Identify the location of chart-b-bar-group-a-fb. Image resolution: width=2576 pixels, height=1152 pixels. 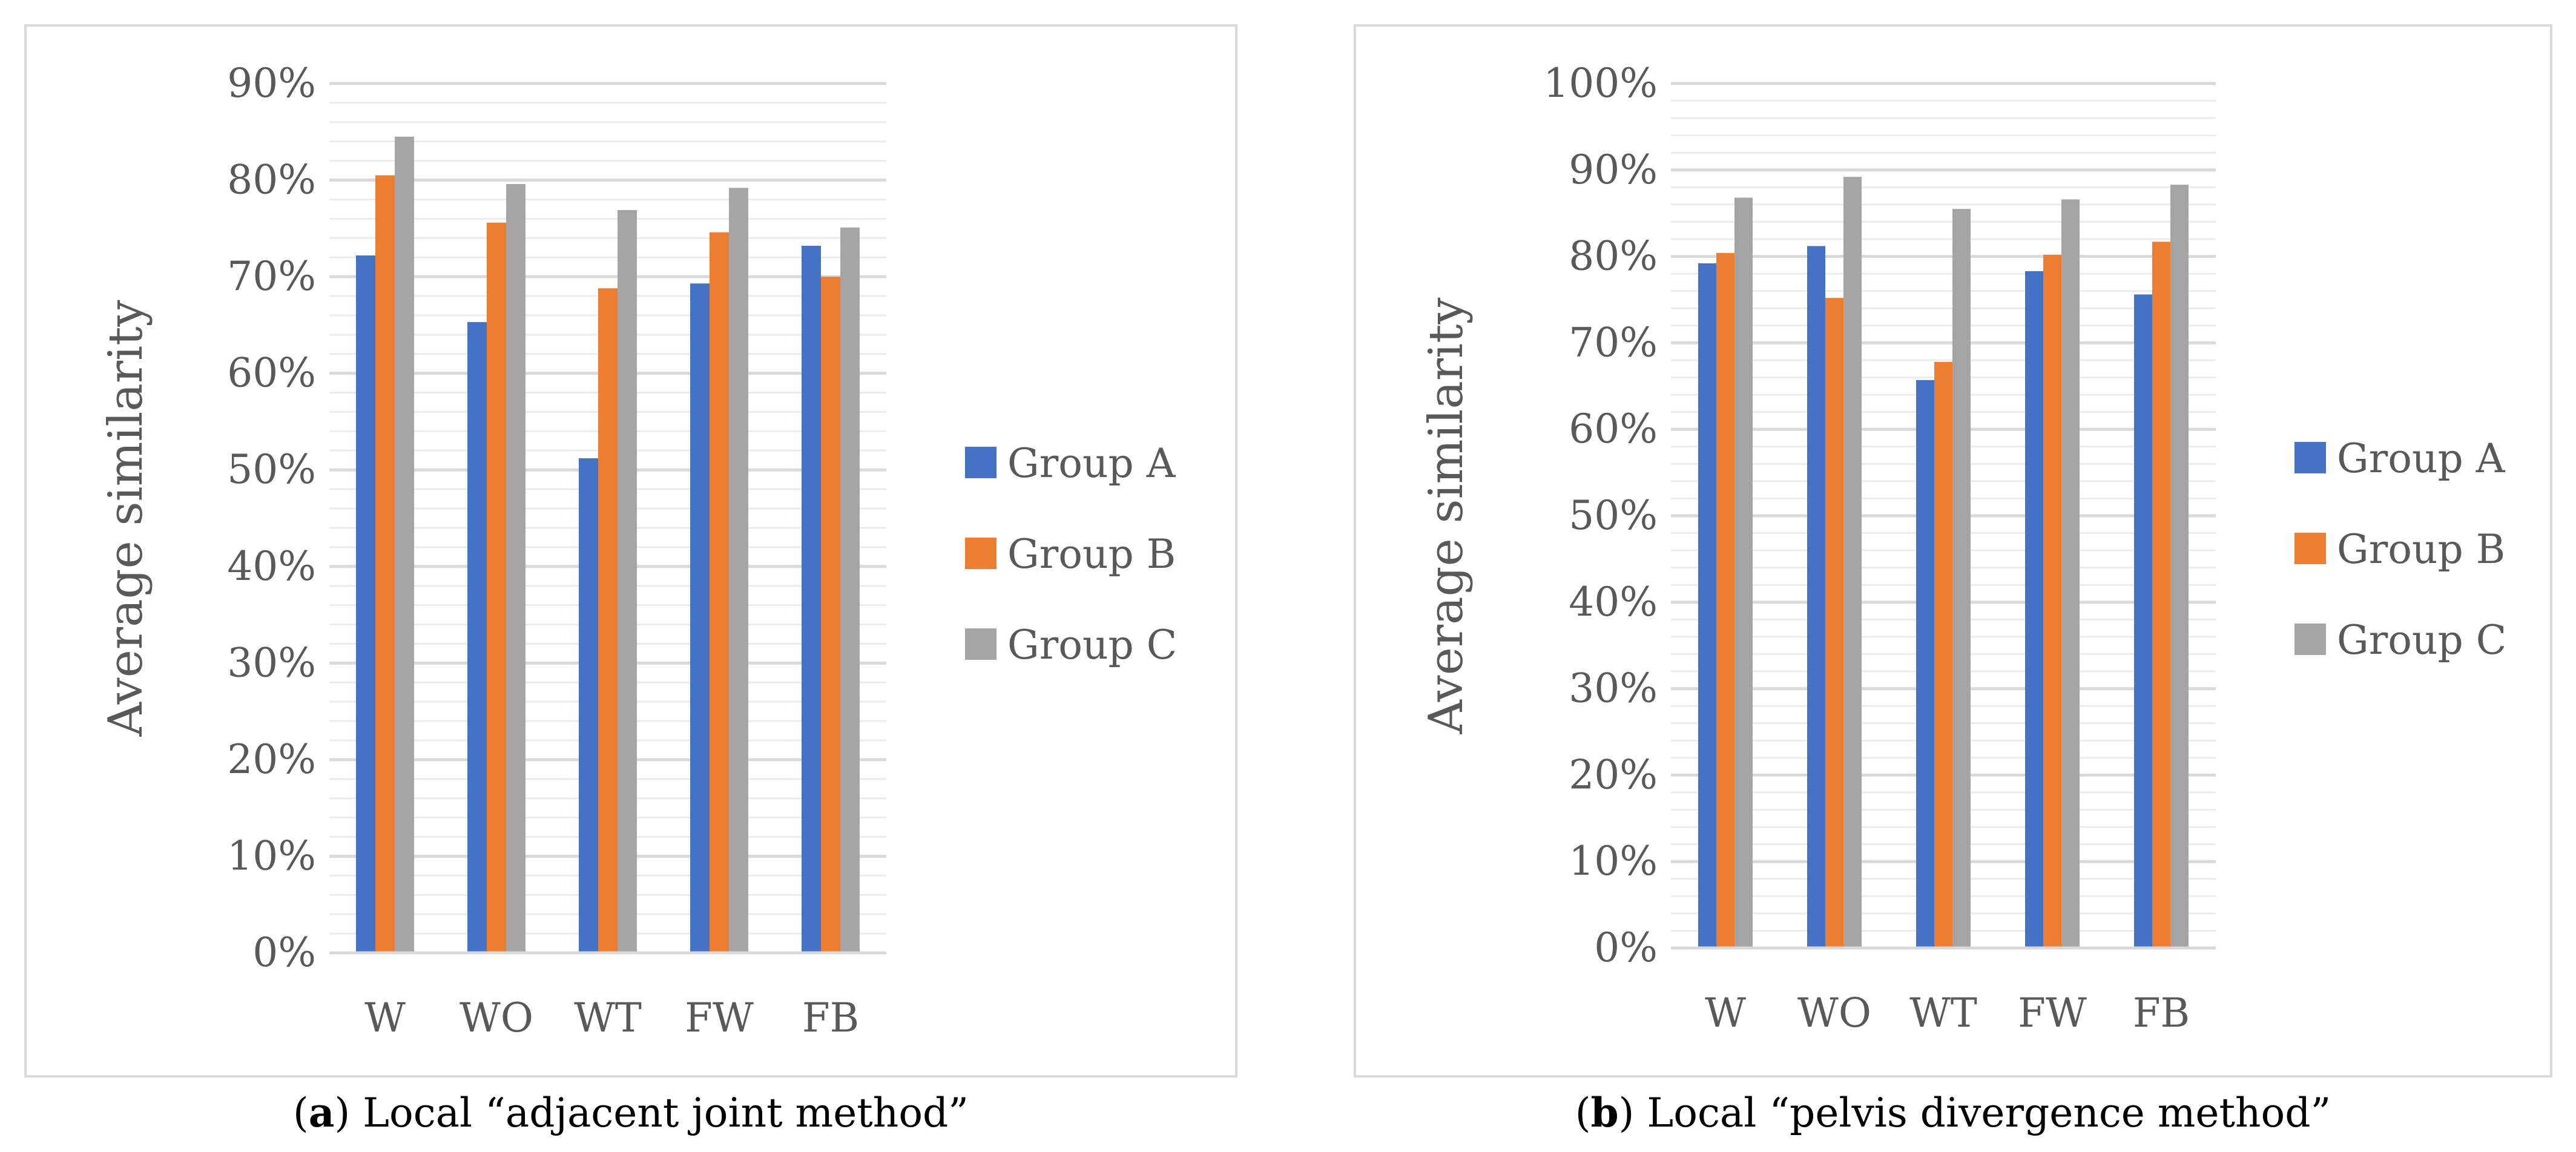
(2143, 621).